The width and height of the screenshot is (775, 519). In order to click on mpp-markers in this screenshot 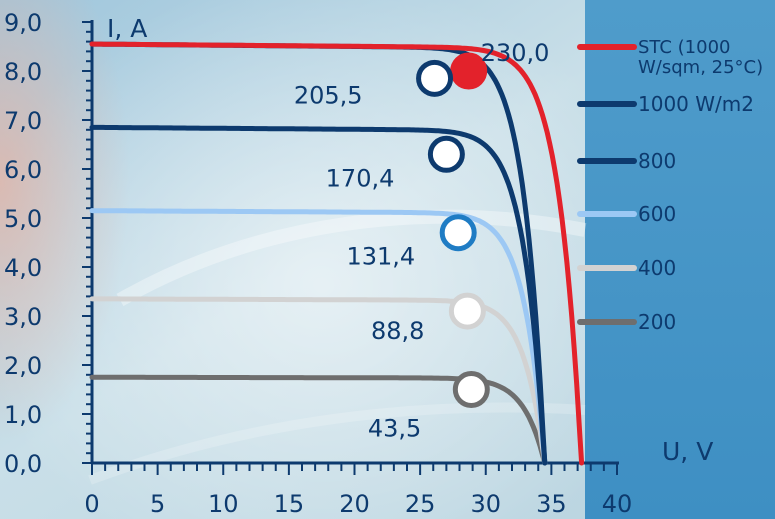, I will do `click(453, 230)`.